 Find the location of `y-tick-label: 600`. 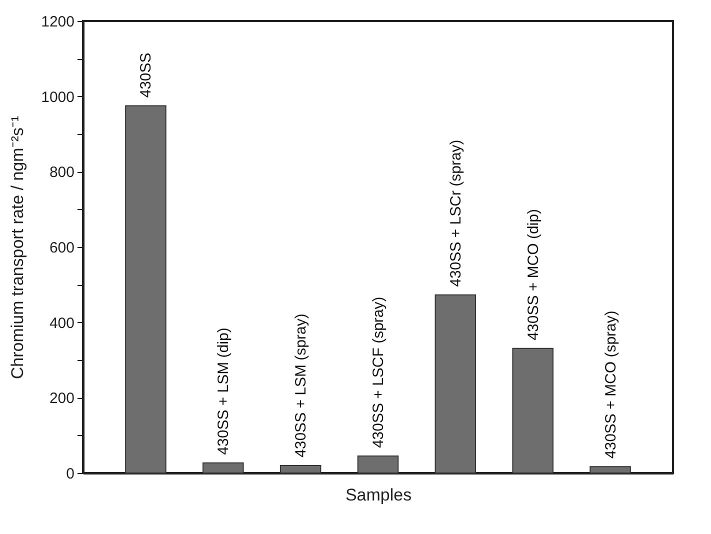

y-tick-label: 600 is located at coordinates (61, 248).